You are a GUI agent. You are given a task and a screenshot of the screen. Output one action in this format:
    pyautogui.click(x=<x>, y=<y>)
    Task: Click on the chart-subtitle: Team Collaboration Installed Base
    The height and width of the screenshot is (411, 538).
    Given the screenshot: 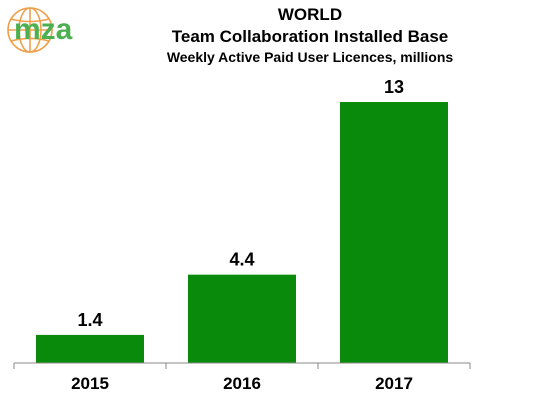 What is the action you would take?
    pyautogui.click(x=310, y=36)
    